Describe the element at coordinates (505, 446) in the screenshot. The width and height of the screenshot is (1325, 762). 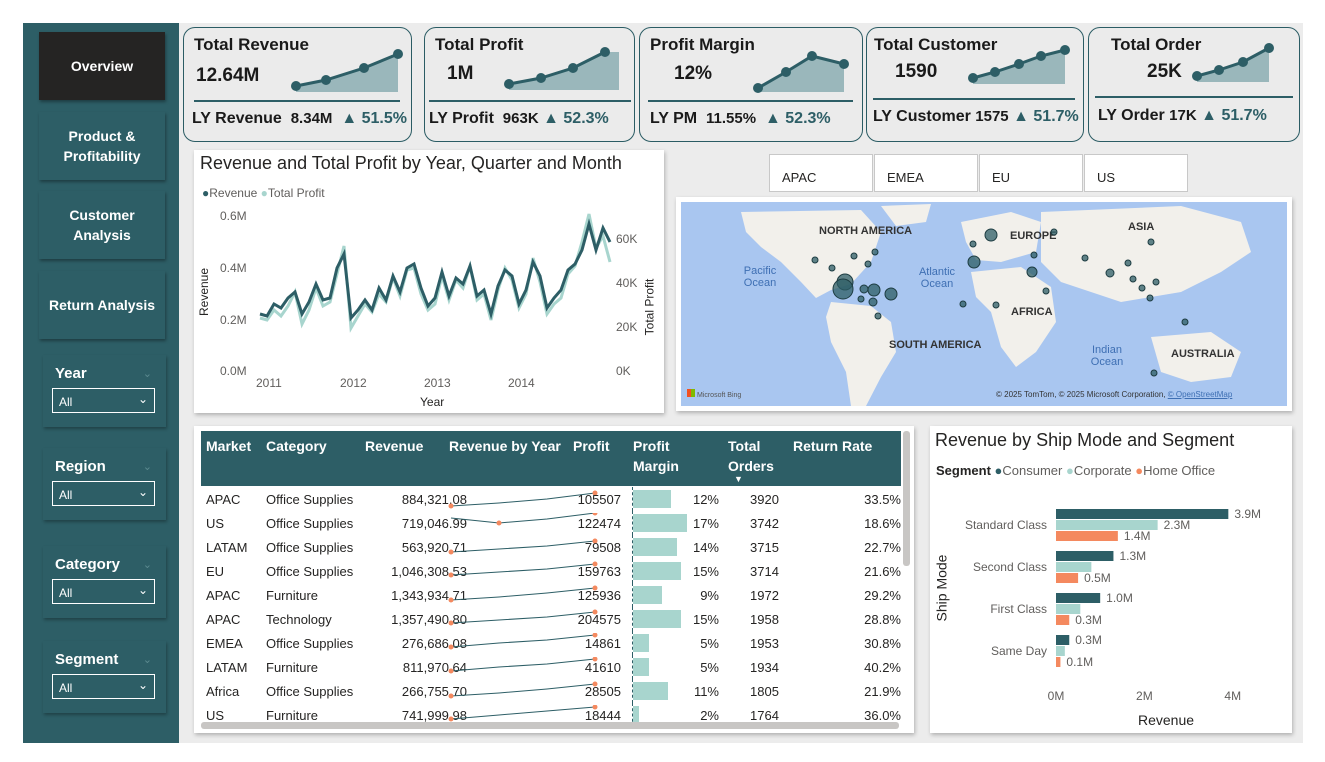
I see `column-header-revenue-by-year: Revenue by Year` at that location.